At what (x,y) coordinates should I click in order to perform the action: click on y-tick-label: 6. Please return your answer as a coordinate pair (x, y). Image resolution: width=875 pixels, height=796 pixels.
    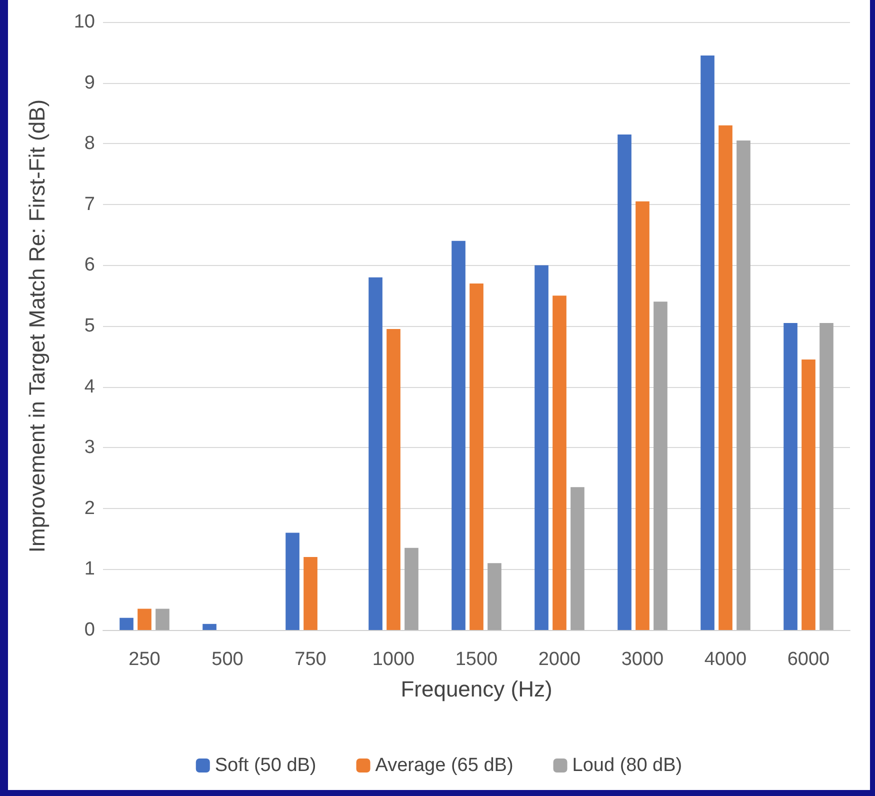
    Looking at the image, I should click on (89, 265).